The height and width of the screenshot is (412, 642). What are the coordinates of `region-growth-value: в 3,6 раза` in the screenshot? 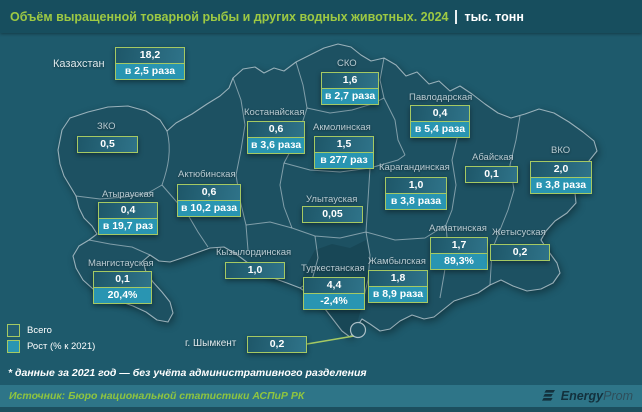 It's located at (276, 145).